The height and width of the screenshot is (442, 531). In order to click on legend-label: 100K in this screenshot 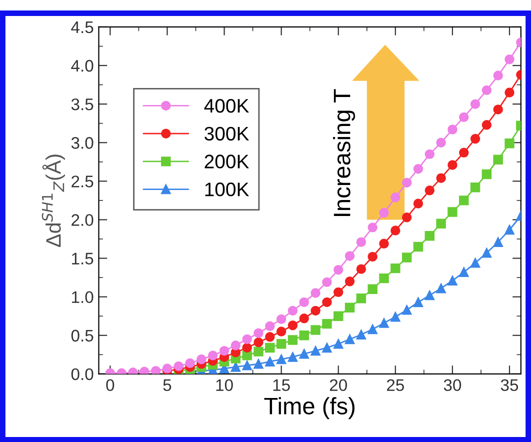, I will do `click(227, 189)`.